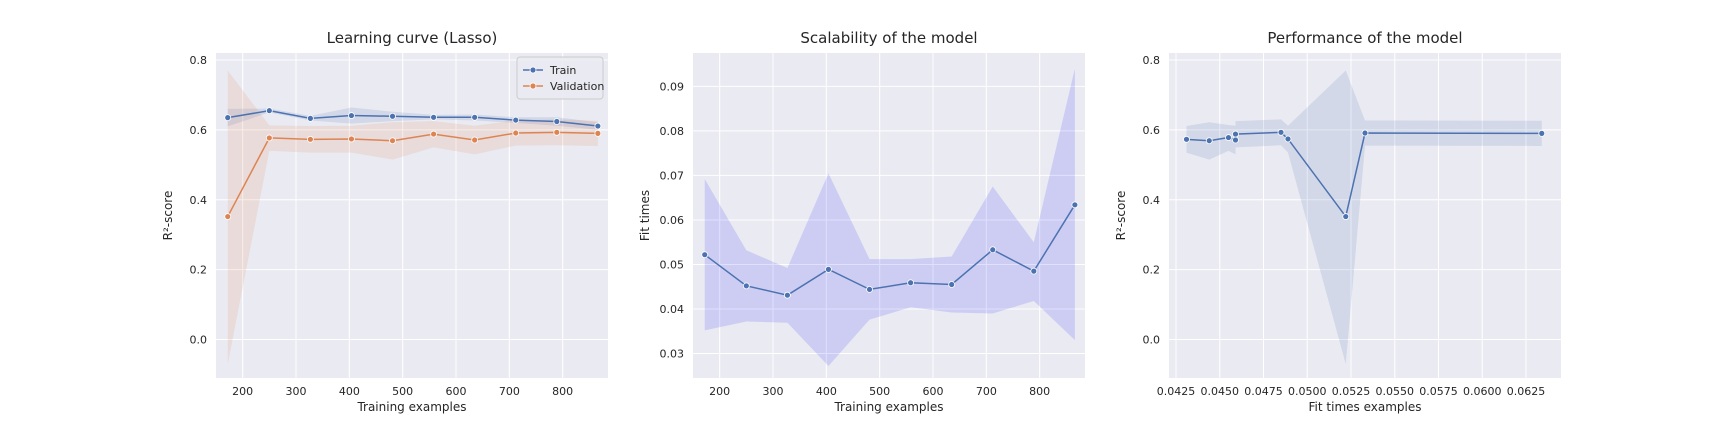 The height and width of the screenshot is (432, 1728). Describe the element at coordinates (1351, 391) in the screenshot. I see `x-tick-label: 0.0525` at that location.